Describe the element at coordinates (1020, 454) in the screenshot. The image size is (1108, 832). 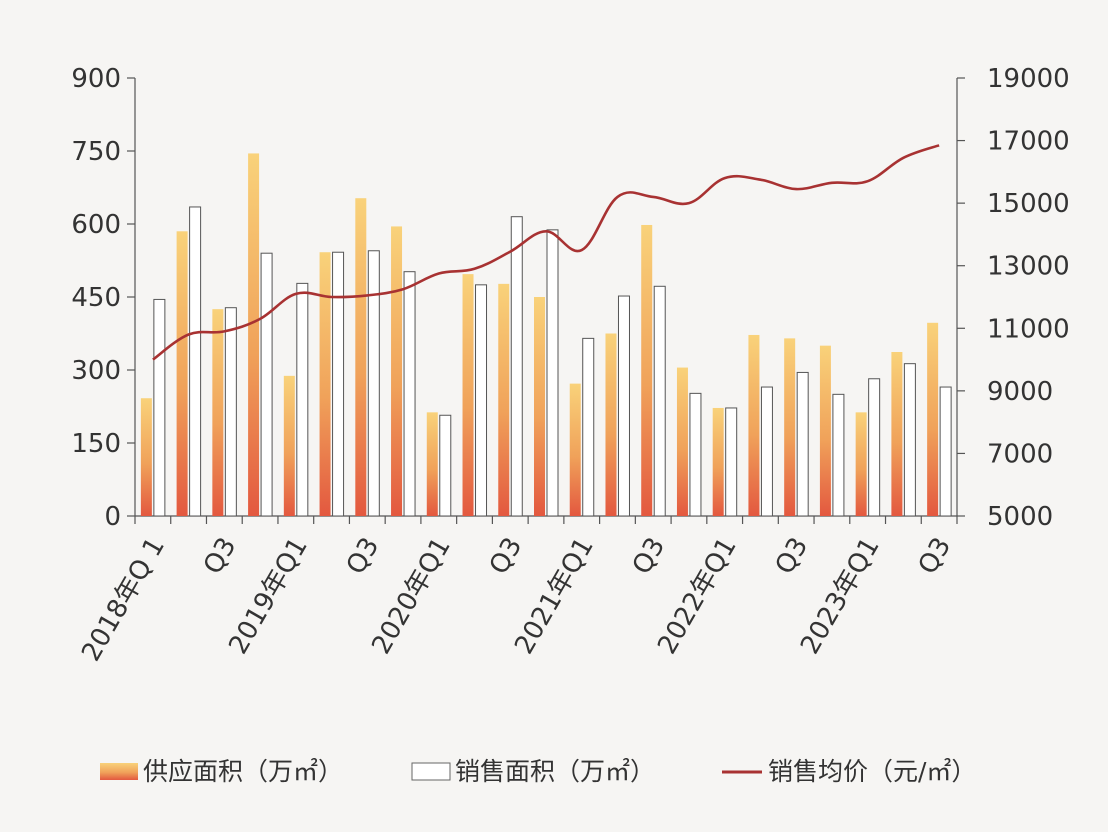
I see `y-right-tick-label: 7000` at that location.